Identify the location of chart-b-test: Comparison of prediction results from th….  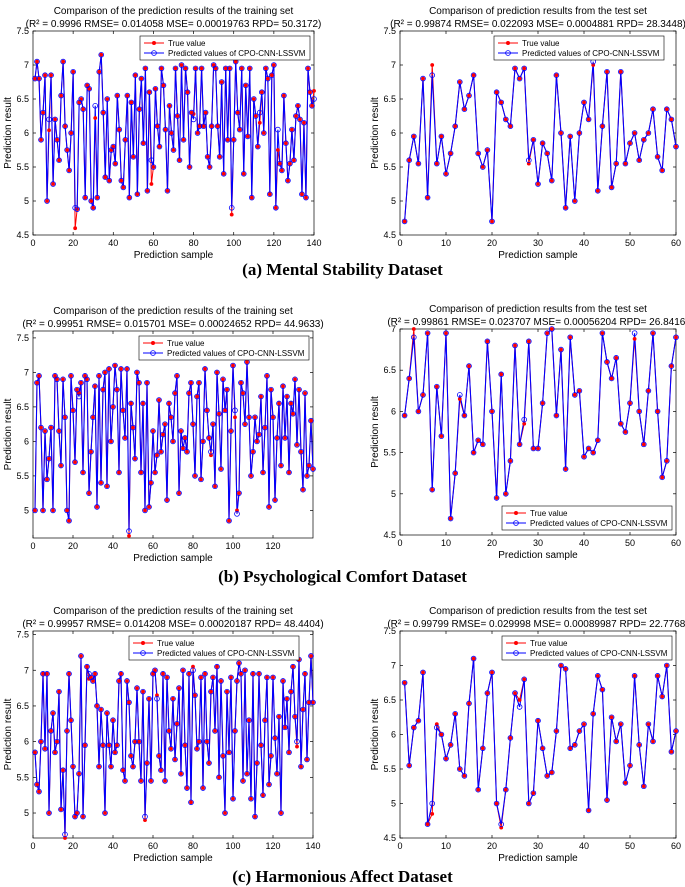
(527, 432).